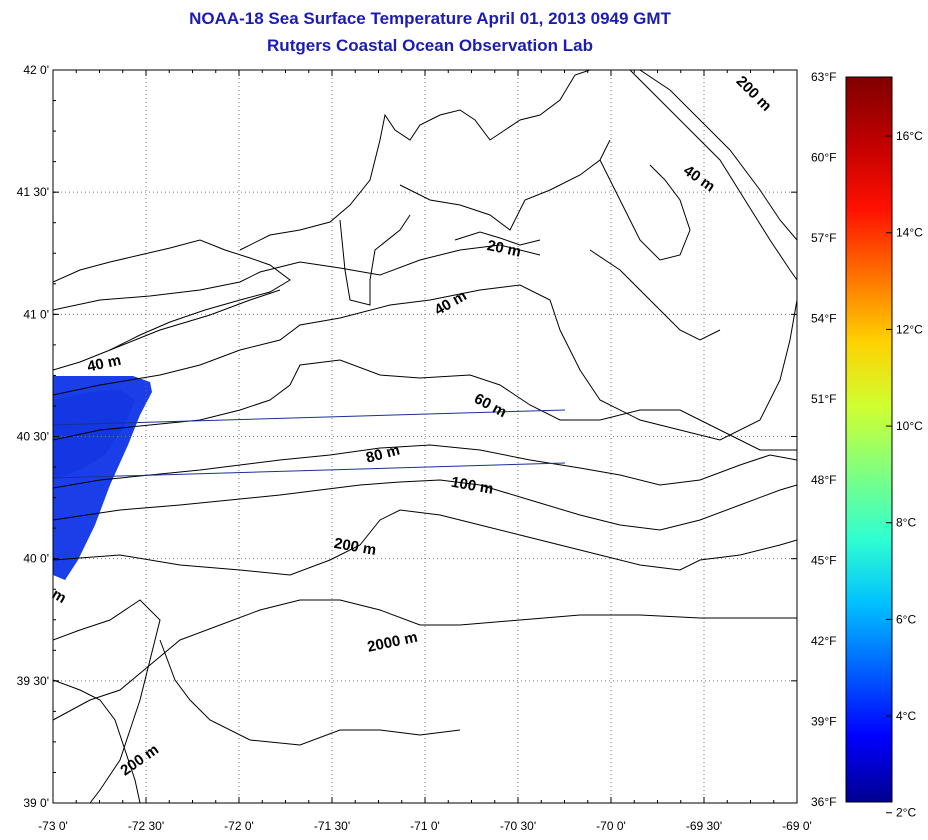  I want to click on celsius-label: 10°C, so click(909, 426).